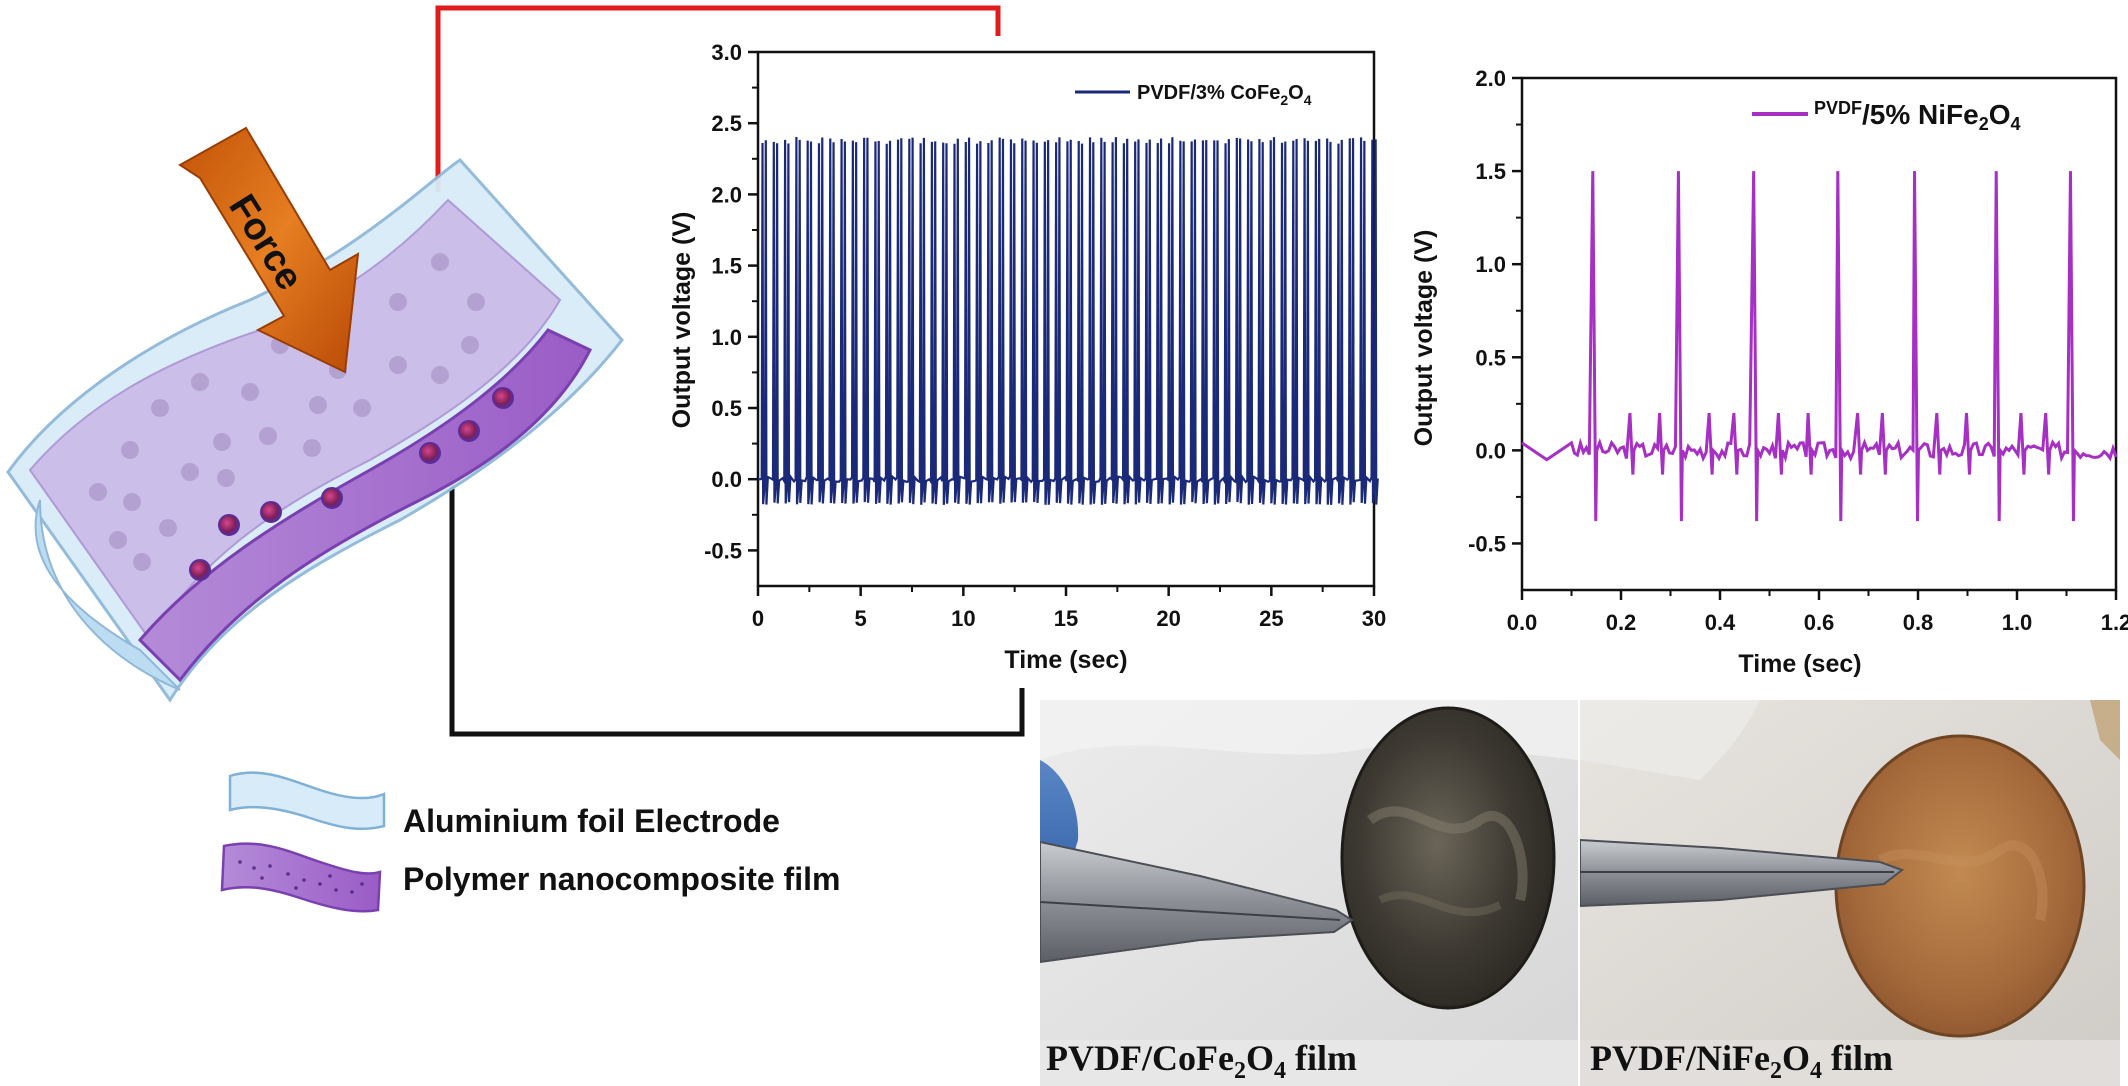 The image size is (2128, 1086). Describe the element at coordinates (726, 337) in the screenshot. I see `chart1-ytick-label: 1.0` at that location.